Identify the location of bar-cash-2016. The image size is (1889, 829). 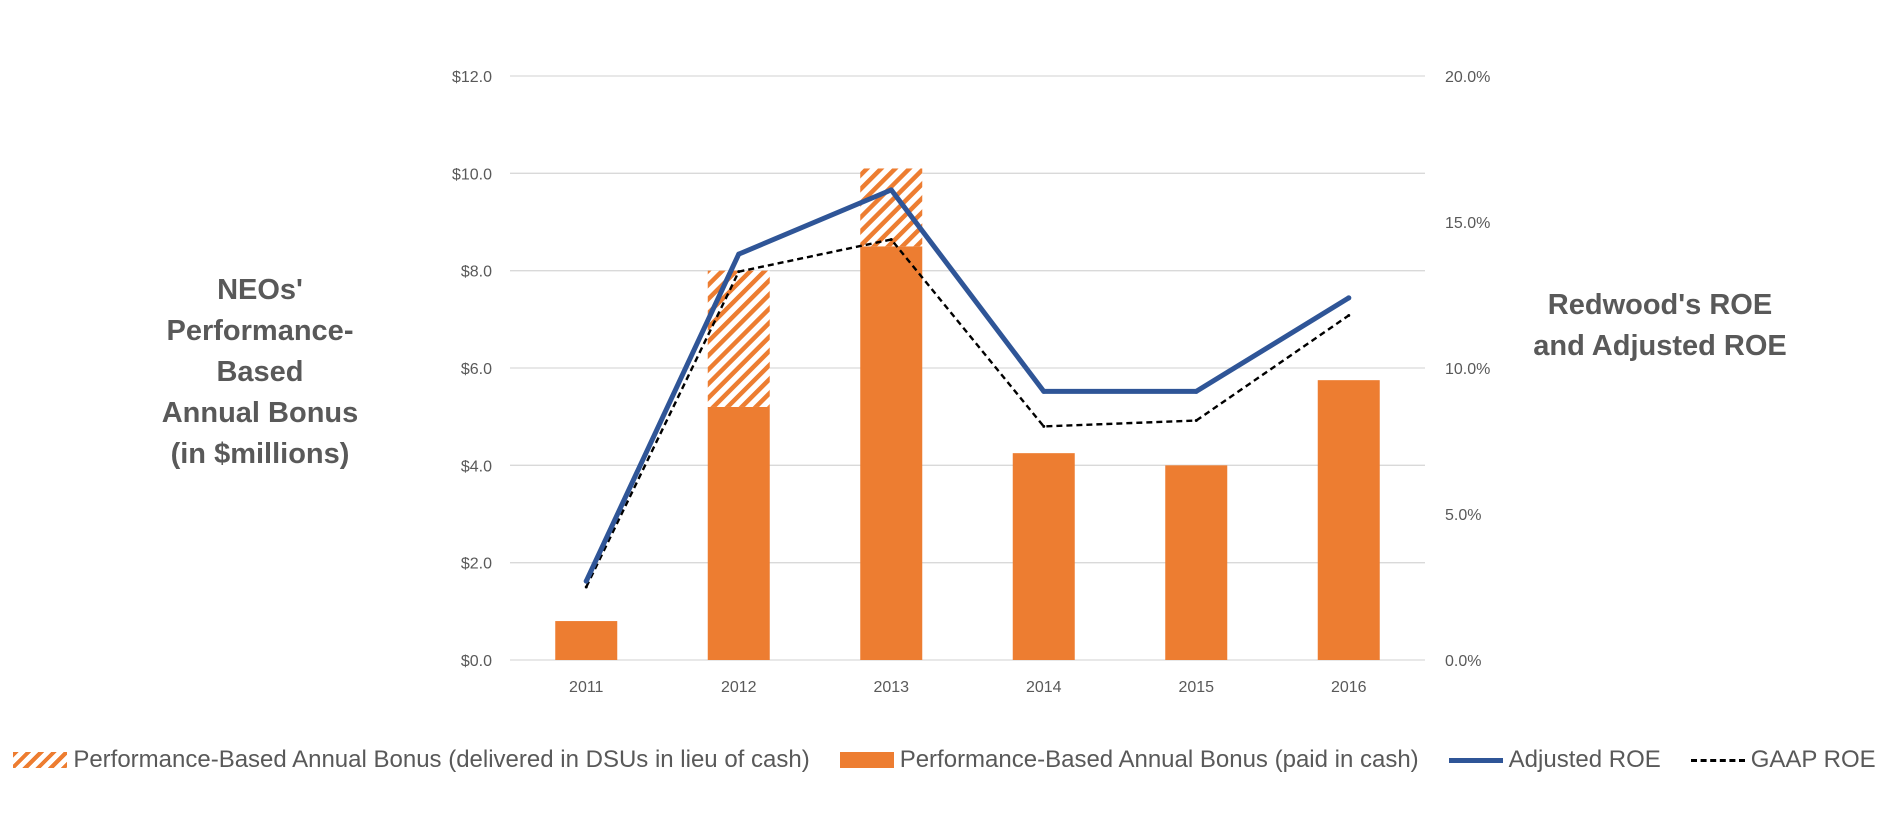
(1348, 520).